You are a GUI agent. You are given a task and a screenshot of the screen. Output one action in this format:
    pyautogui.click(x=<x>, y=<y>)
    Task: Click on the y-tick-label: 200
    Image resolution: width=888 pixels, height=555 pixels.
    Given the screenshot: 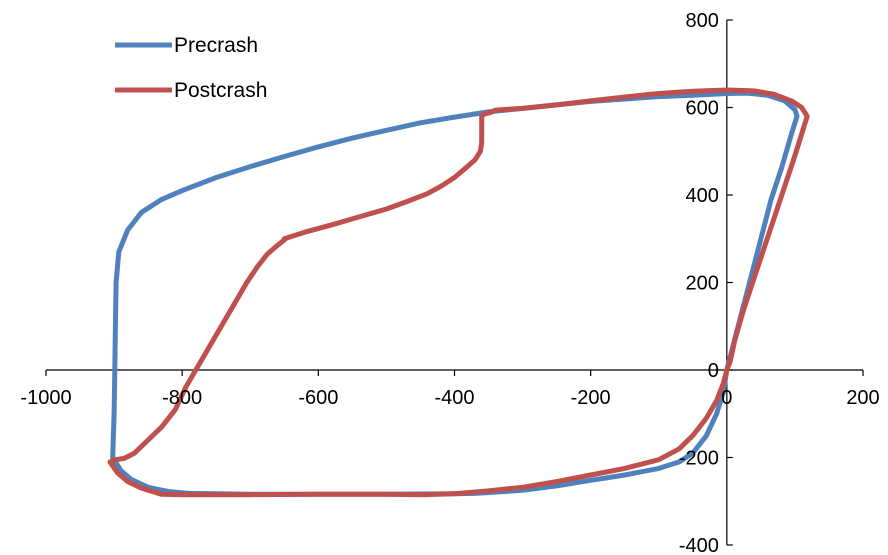 What is the action you would take?
    pyautogui.click(x=701, y=284)
    